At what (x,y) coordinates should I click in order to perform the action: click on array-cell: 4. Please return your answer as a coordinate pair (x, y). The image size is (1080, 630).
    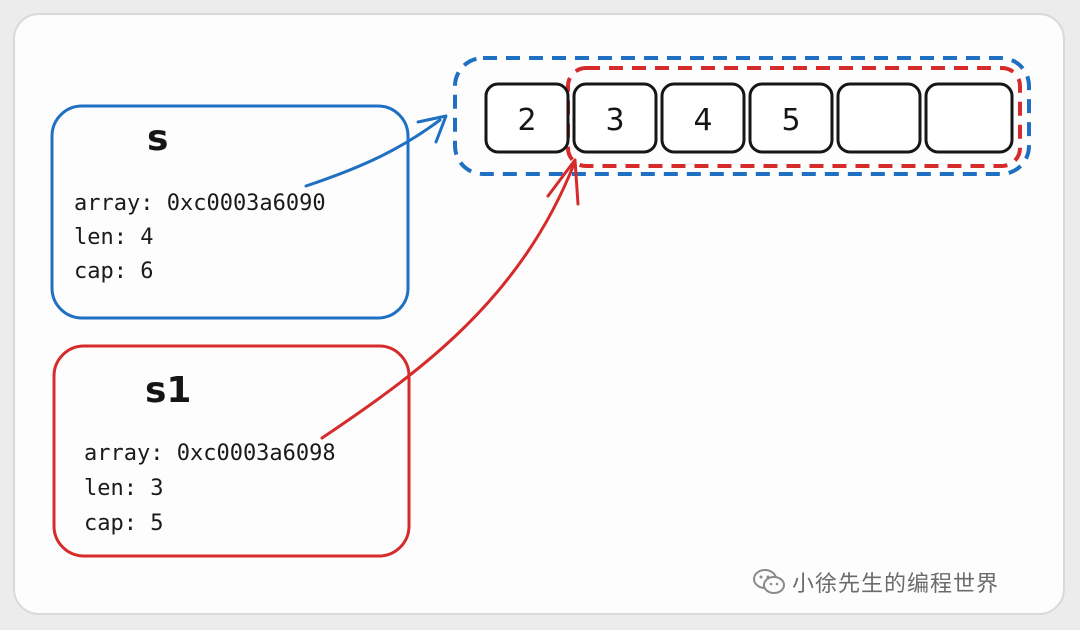
    Looking at the image, I should click on (703, 118).